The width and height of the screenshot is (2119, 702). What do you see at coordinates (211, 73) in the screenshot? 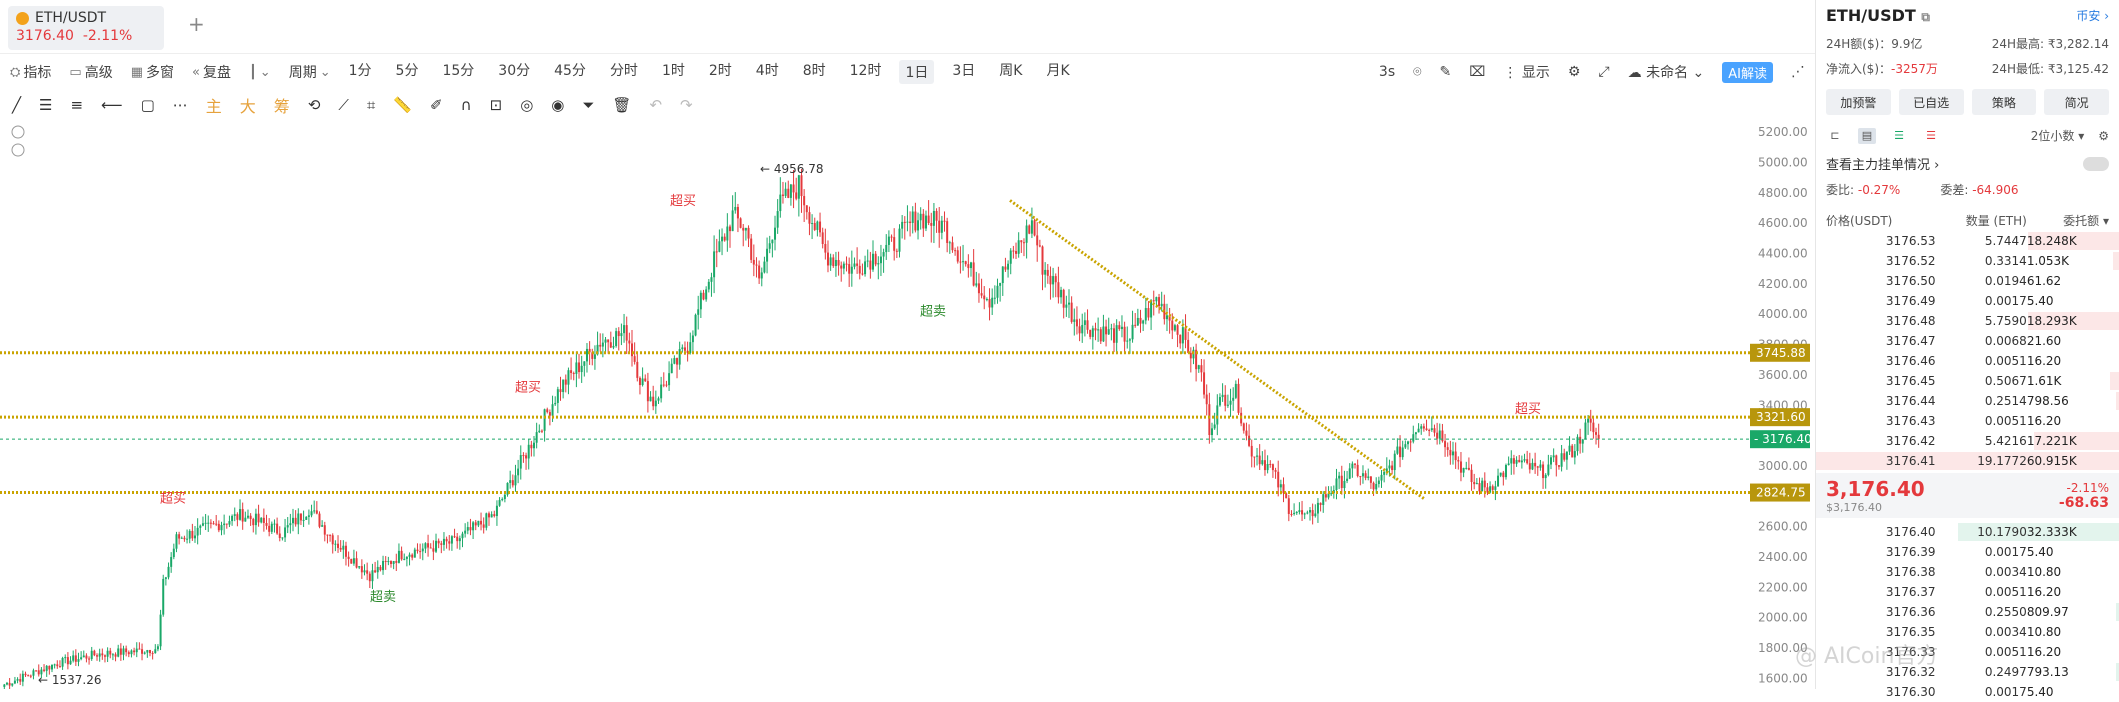
I see `replay-button: «复盘` at bounding box center [211, 73].